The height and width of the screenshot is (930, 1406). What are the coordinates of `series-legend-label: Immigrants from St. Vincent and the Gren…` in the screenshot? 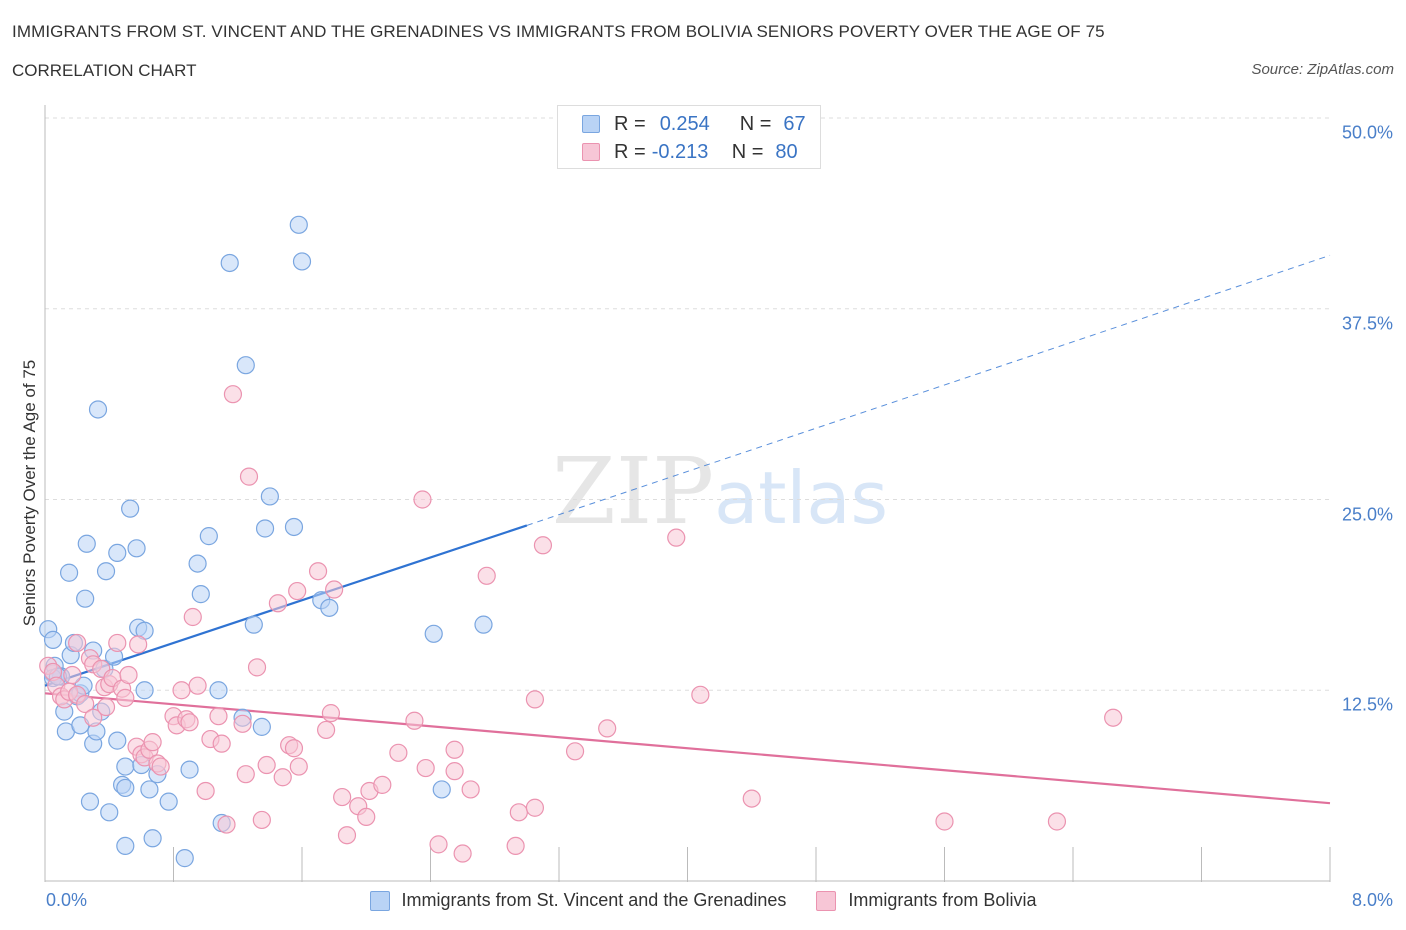 It's located at (594, 900).